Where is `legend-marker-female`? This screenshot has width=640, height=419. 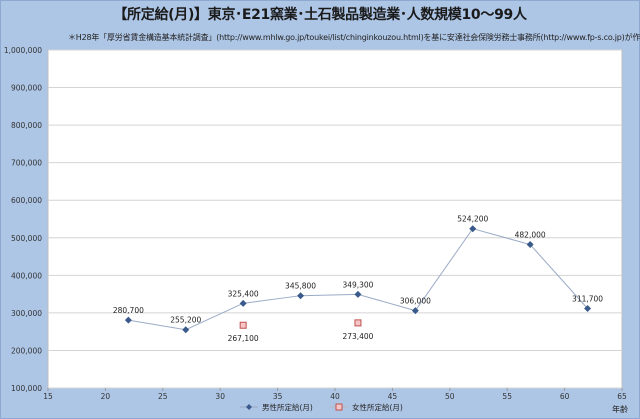 legend-marker-female is located at coordinates (339, 407).